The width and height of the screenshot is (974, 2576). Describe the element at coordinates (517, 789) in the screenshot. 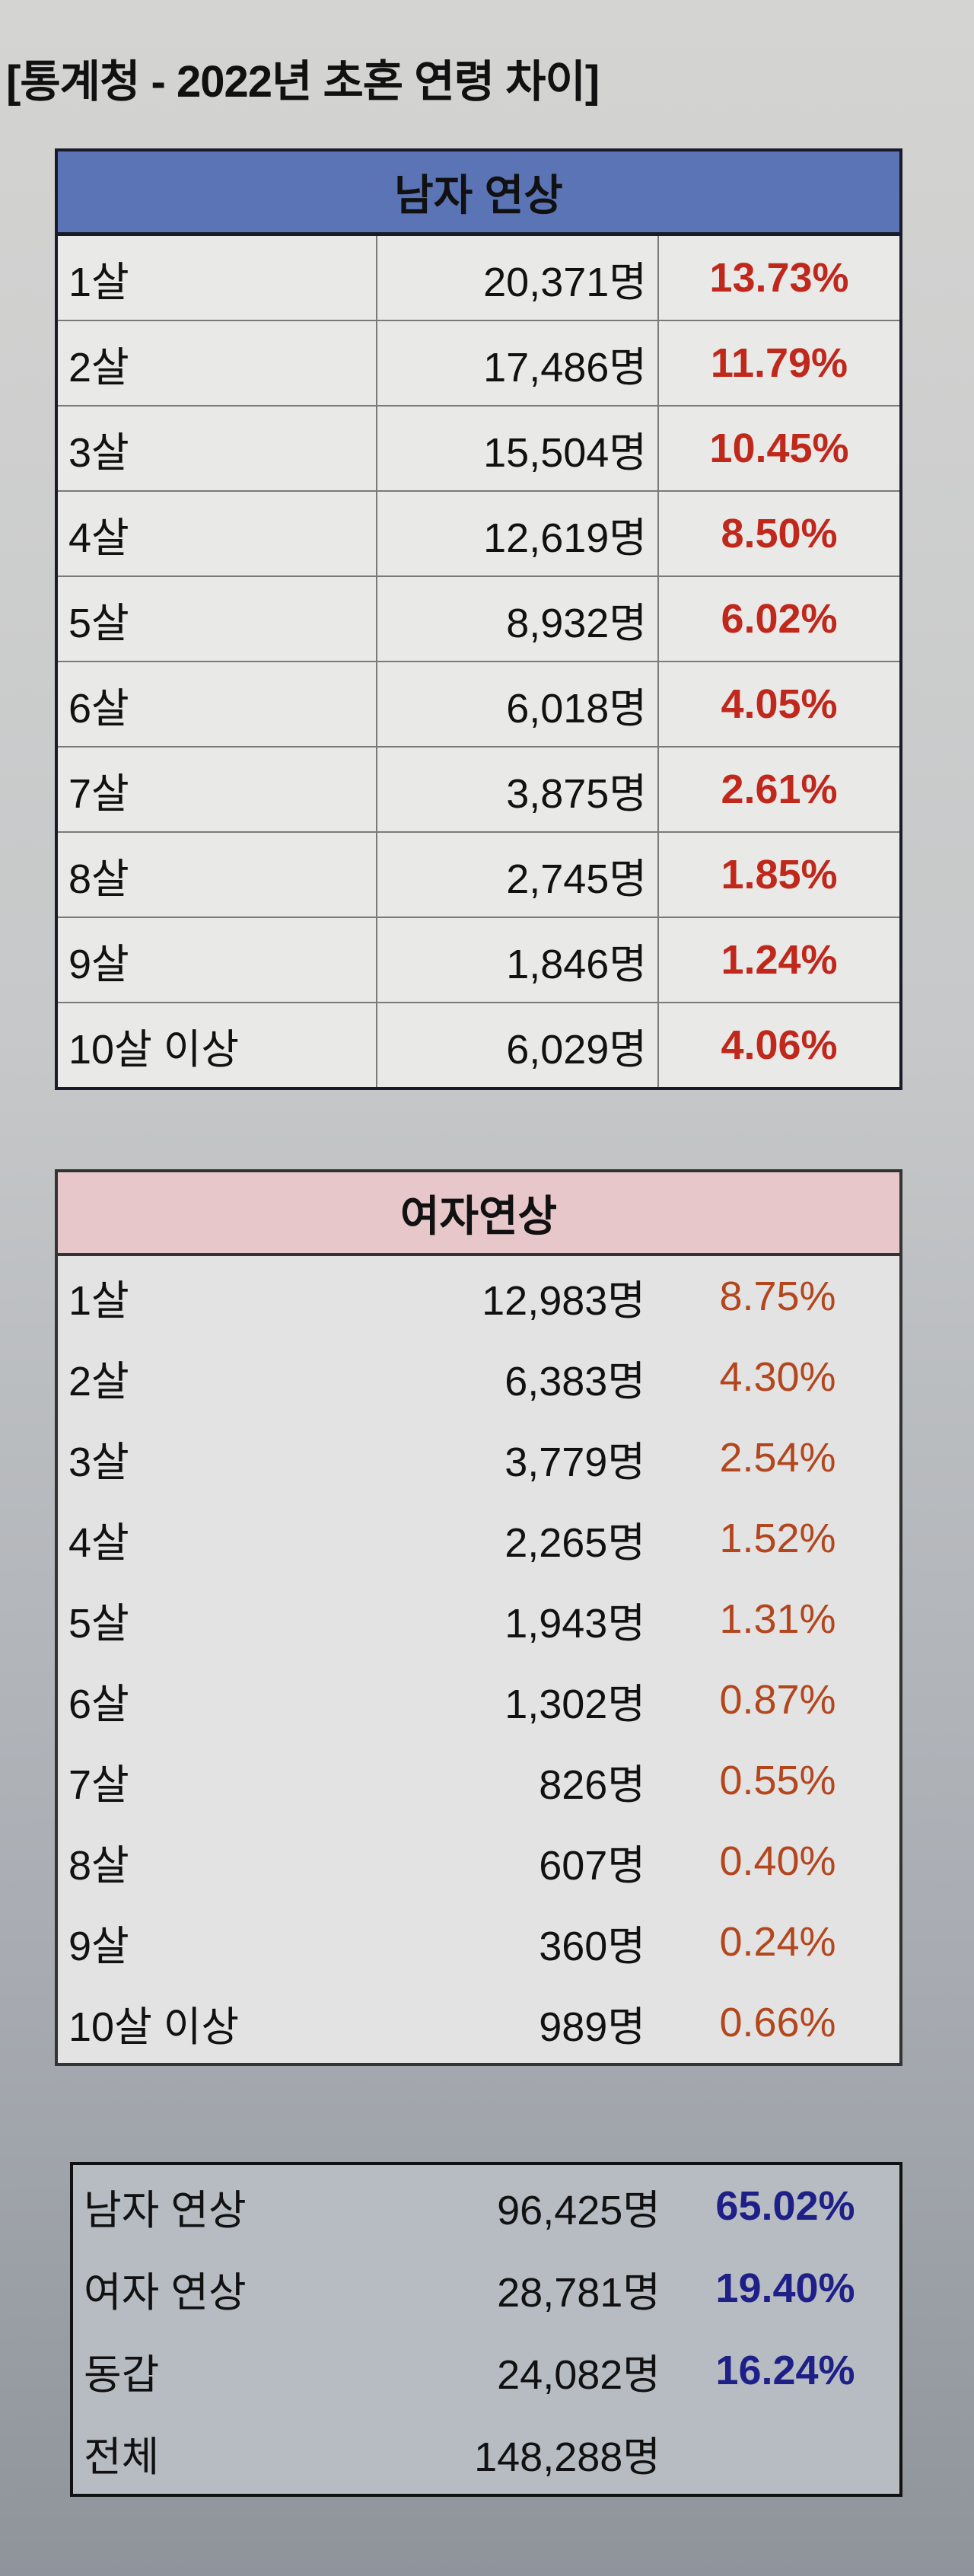

I see `count-cell: 3,875명` at that location.